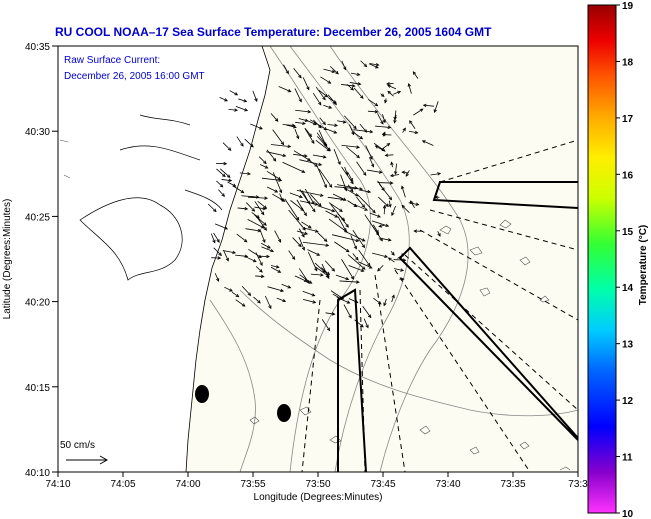  I want to click on y-tick-label: 40:30, so click(37, 132).